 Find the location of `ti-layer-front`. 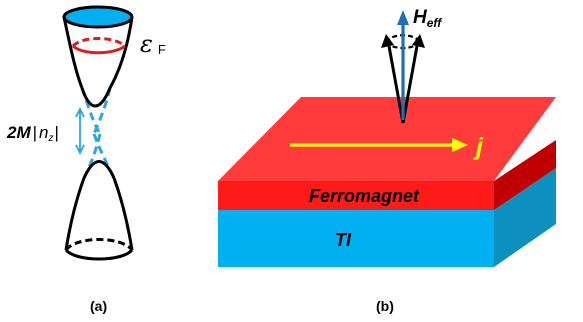

ti-layer-front is located at coordinates (356, 238).